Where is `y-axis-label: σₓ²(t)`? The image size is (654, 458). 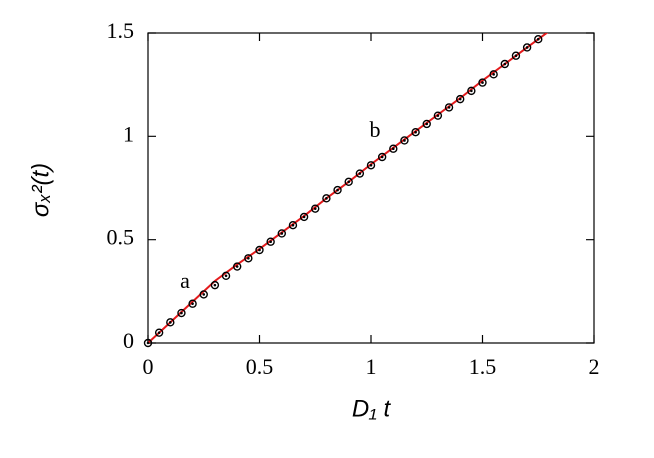
y-axis-label: σₓ²(t) is located at coordinates (40, 190).